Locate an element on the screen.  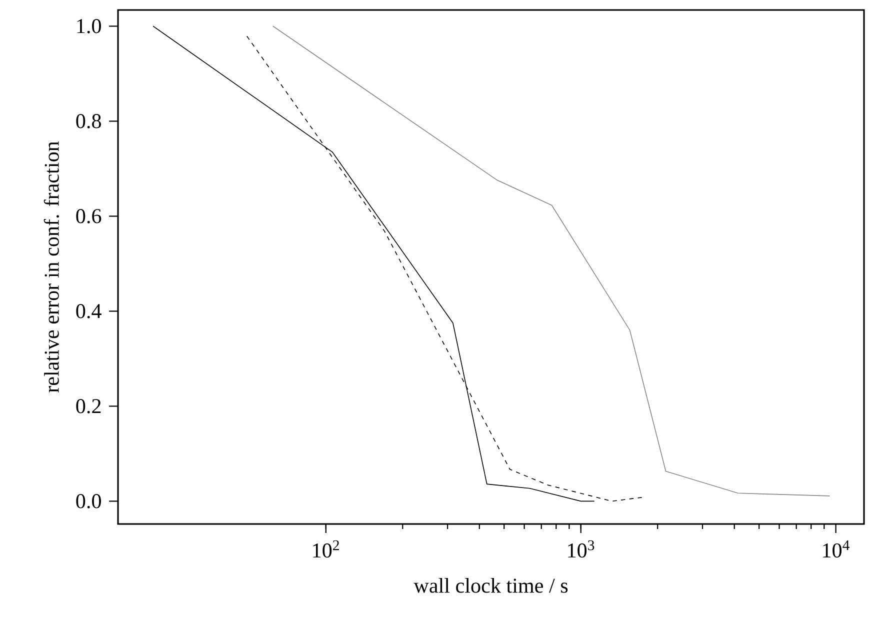
y-tick-label: 0.6 is located at coordinates (89, 216).